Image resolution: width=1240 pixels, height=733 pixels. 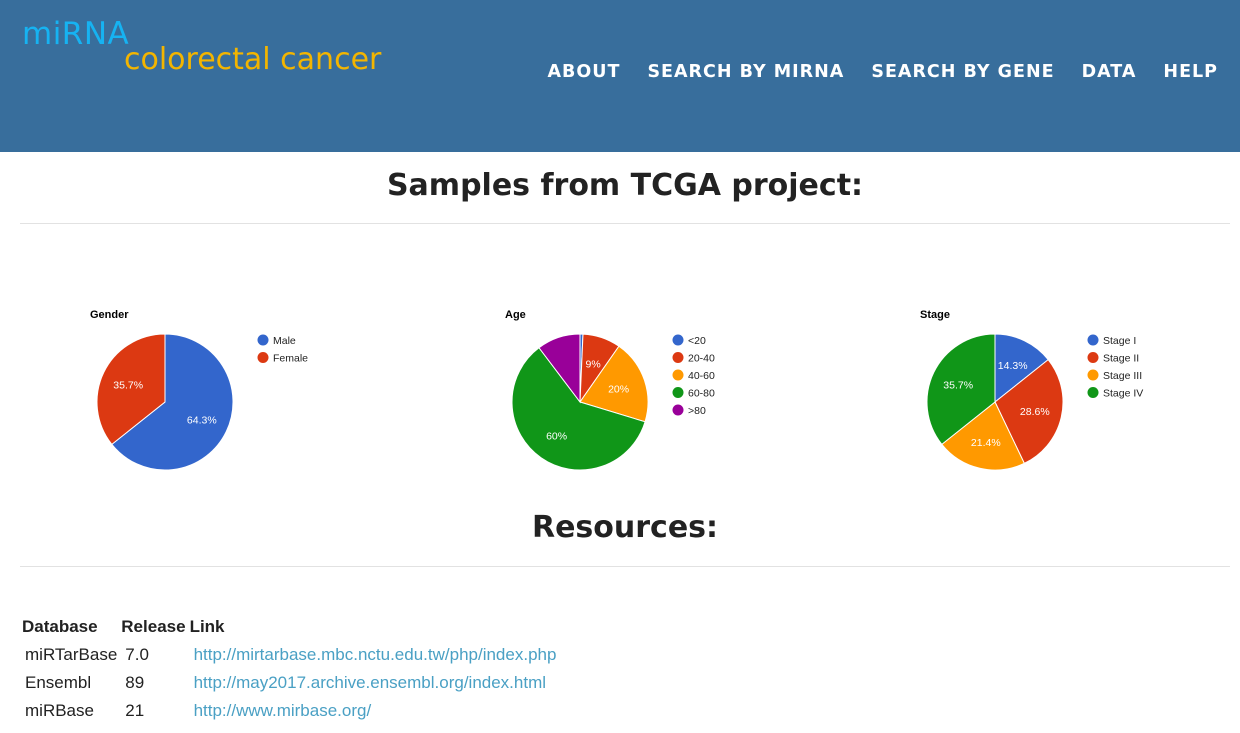 I want to click on nav-about: ABOUT, so click(x=584, y=72).